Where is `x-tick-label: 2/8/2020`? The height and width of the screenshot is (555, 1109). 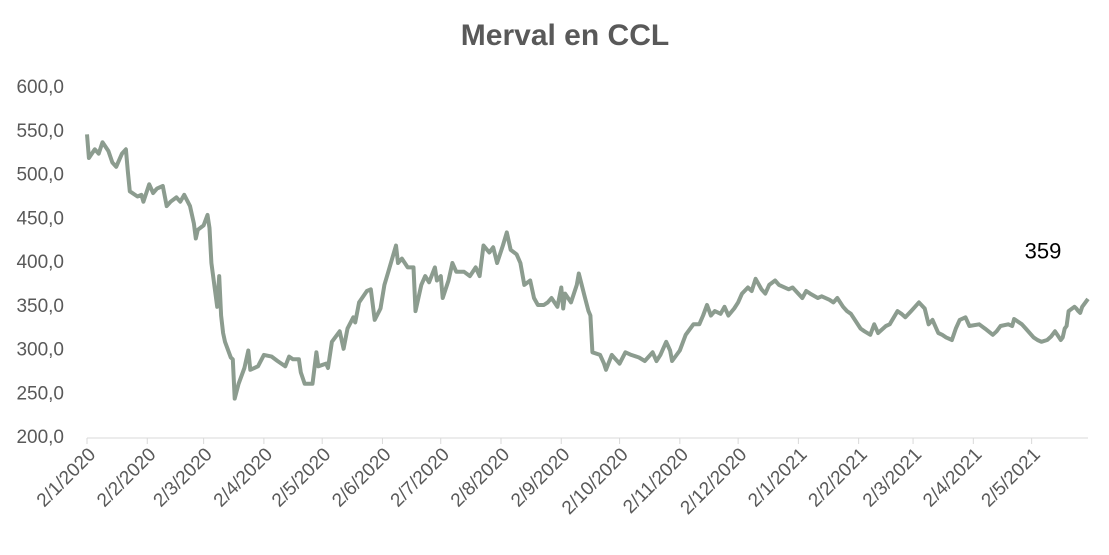 x-tick-label: 2/8/2020 is located at coordinates (480, 477).